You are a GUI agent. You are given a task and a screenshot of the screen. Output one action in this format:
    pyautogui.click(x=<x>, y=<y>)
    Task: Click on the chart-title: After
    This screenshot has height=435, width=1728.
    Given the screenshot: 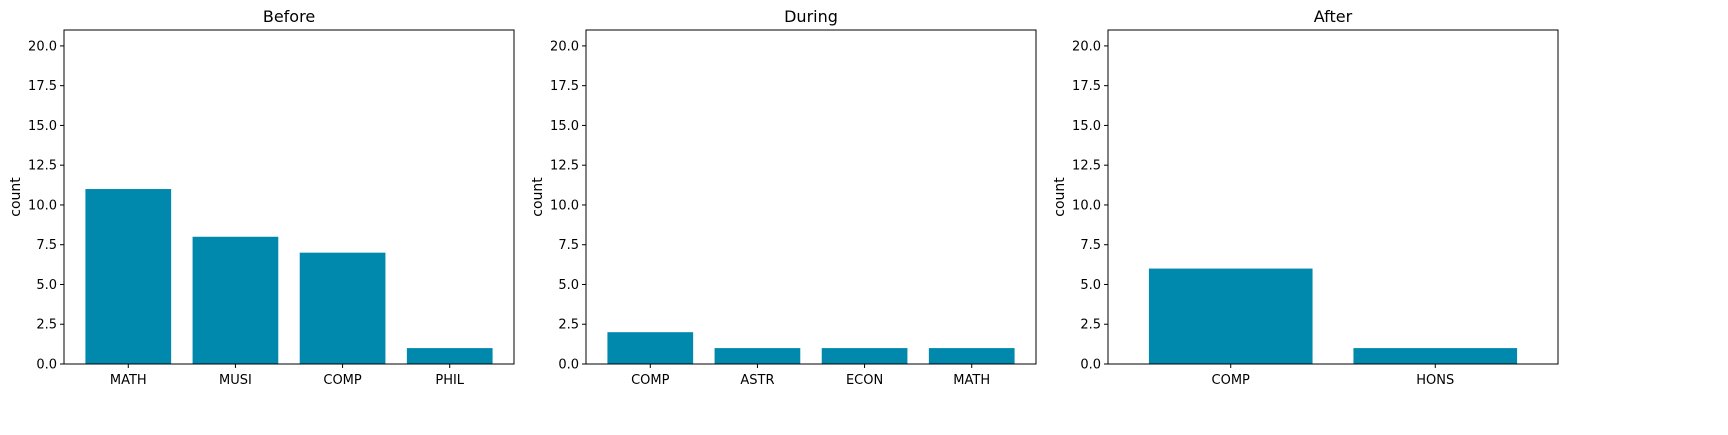 What is the action you would take?
    pyautogui.click(x=1333, y=16)
    